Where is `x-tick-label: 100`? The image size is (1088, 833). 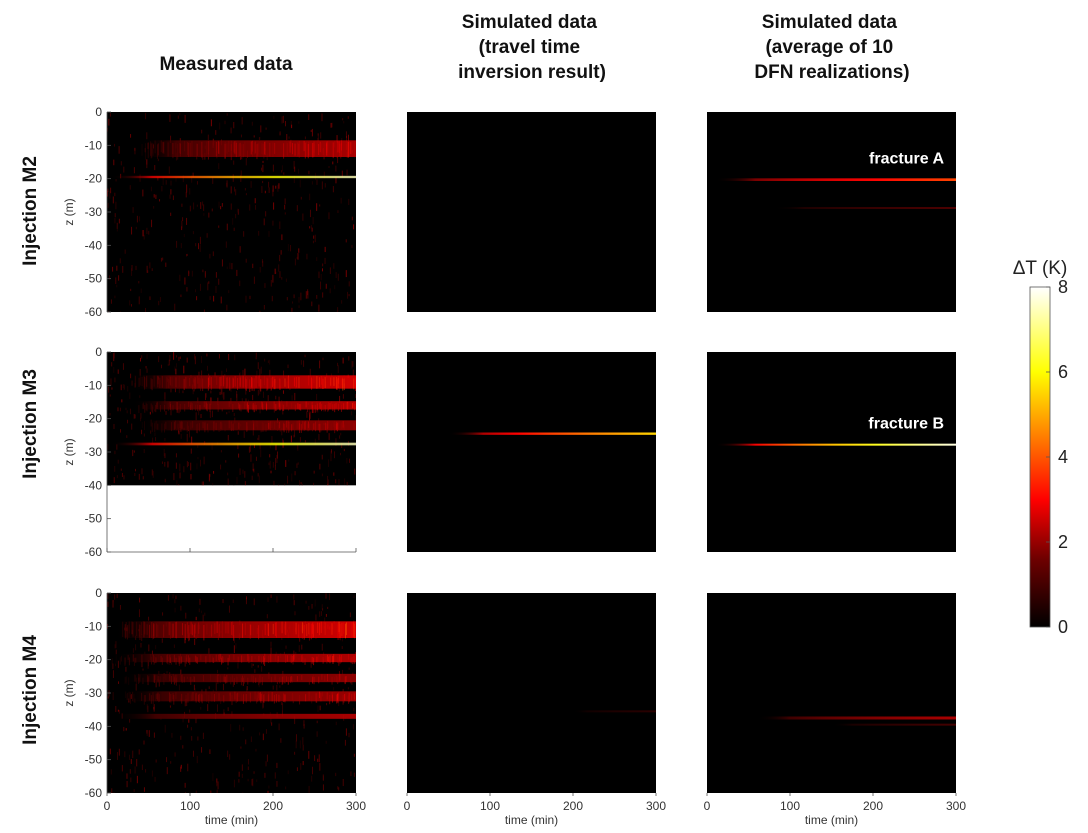 x-tick-label: 100 is located at coordinates (790, 806).